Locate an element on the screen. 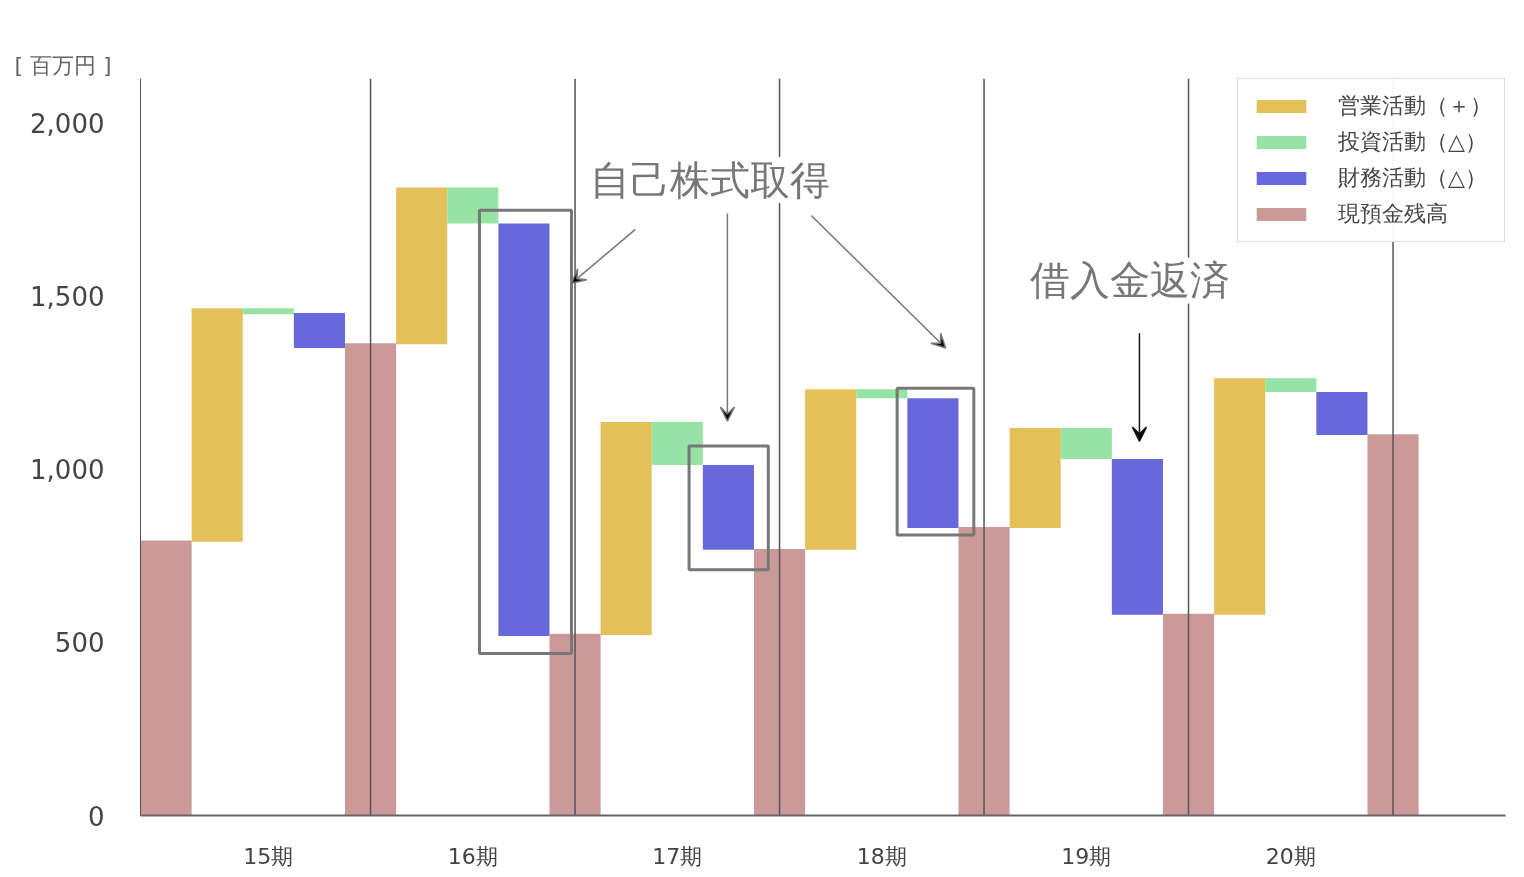  y-tick-label: 0 is located at coordinates (96, 816).